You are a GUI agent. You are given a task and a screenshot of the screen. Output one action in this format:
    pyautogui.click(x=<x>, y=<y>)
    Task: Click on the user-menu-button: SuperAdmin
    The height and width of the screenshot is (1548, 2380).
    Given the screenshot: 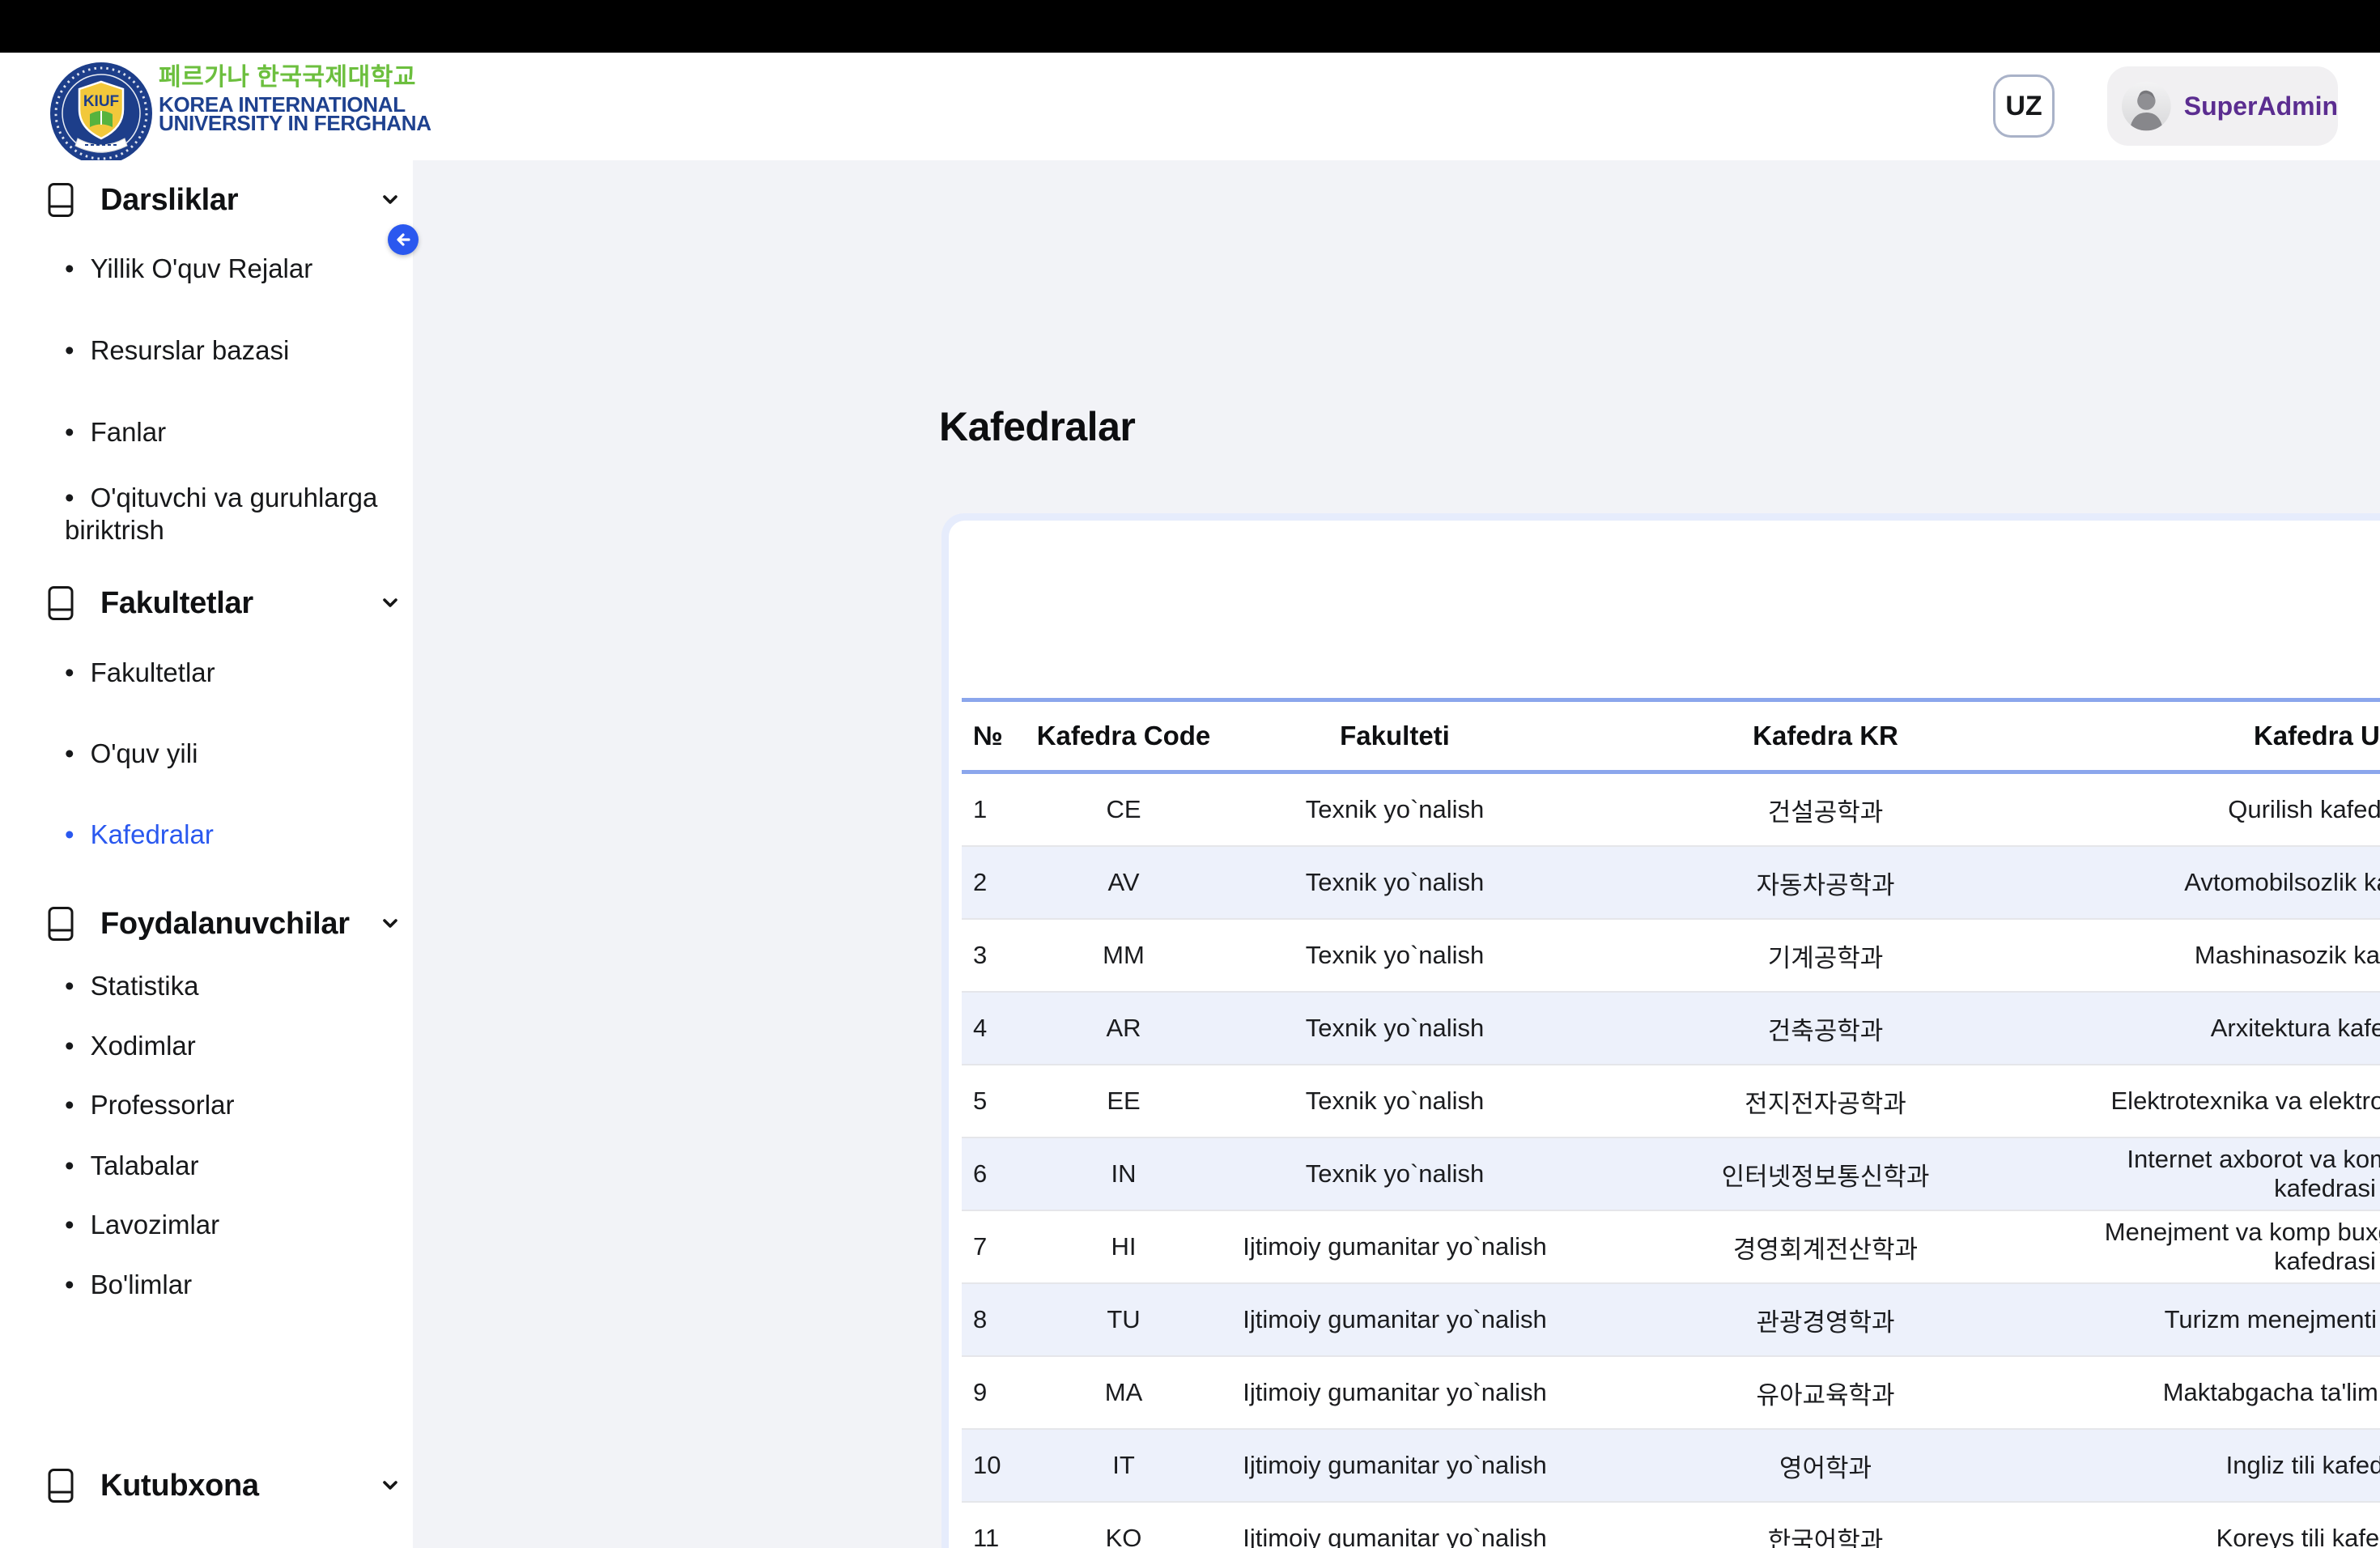 What is the action you would take?
    pyautogui.click(x=2222, y=106)
    